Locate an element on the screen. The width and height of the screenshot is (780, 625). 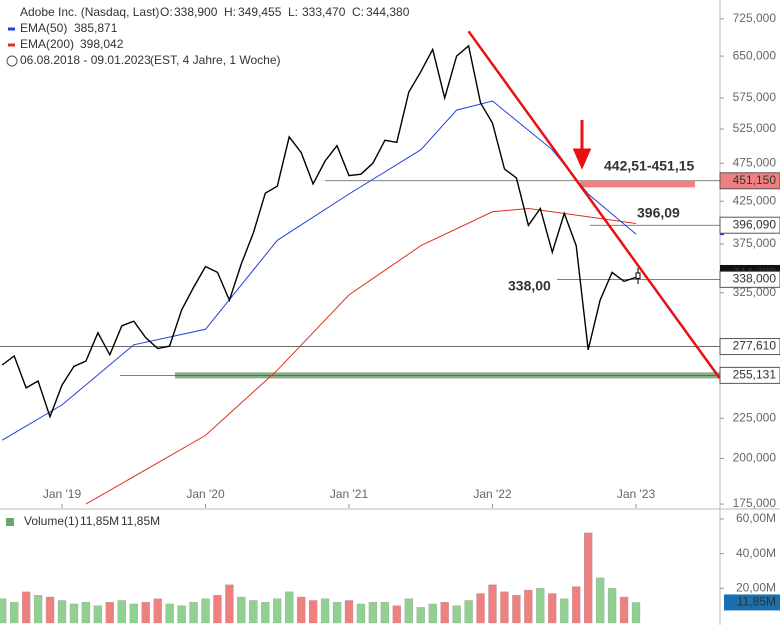
legend-value: 398,042 is located at coordinates (102, 44).